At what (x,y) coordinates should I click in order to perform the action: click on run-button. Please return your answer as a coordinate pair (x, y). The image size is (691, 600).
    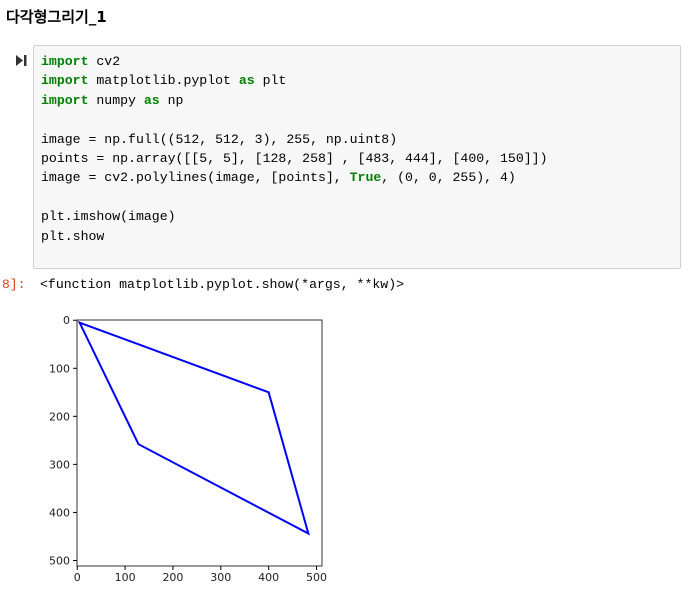
    Looking at the image, I should click on (21, 61).